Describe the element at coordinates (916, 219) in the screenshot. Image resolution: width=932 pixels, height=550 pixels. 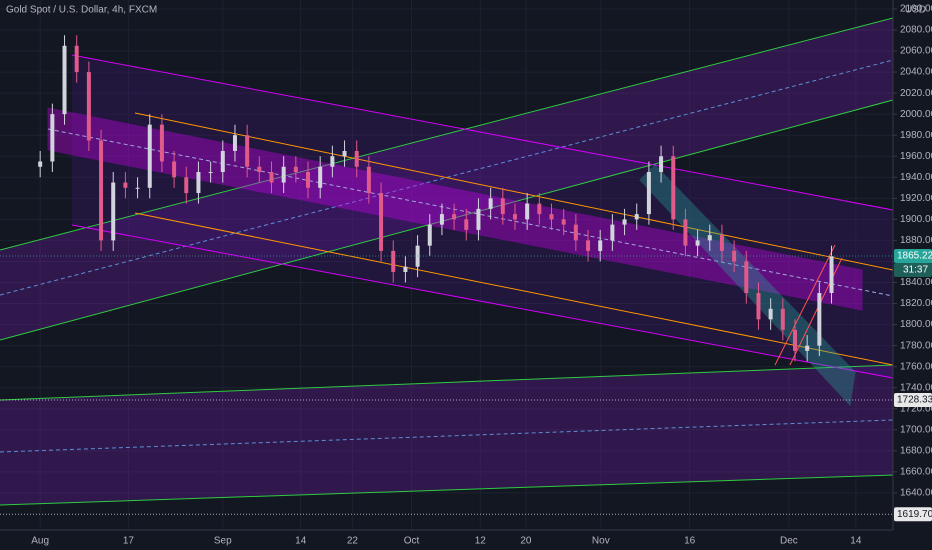
I see `y-tick-label: 1900.00` at that location.